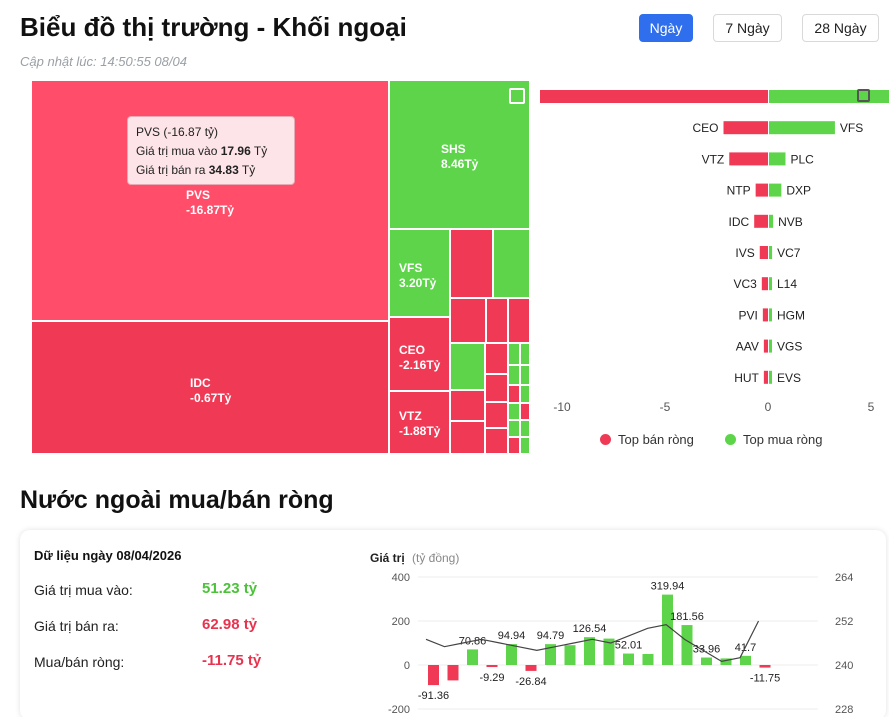  Describe the element at coordinates (730, 439) in the screenshot. I see `legend-buy-dot` at that location.